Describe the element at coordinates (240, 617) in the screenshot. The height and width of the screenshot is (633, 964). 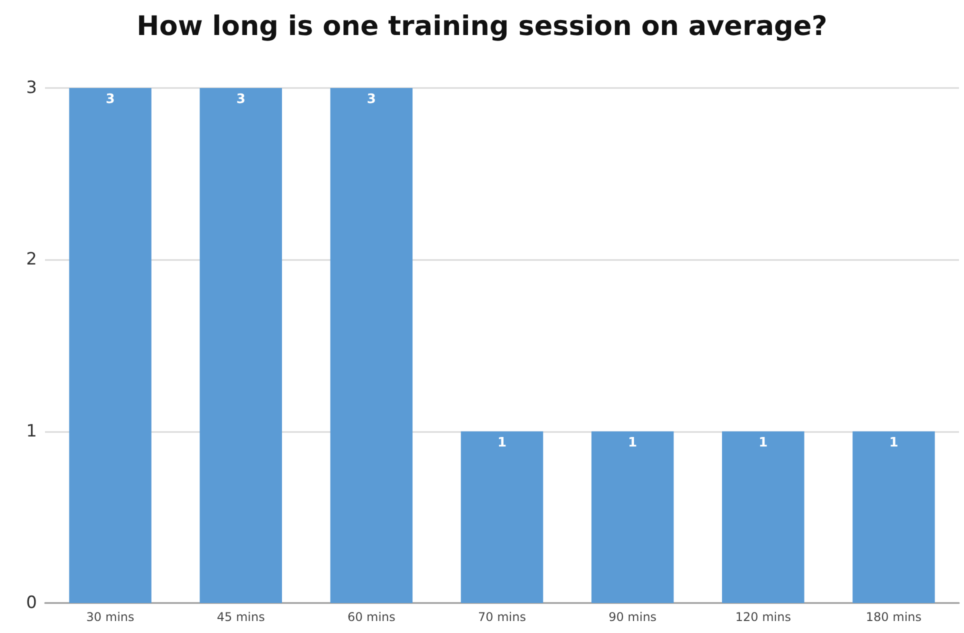
I see `x-tick-label: 45 mins` at that location.